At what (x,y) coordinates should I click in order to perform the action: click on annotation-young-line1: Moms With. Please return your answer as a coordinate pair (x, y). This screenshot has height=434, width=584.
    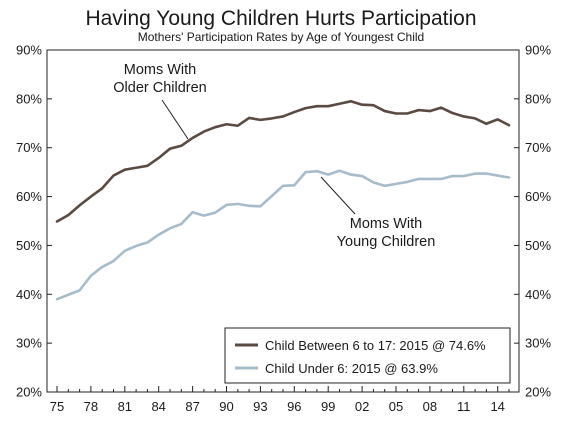
    Looking at the image, I should click on (386, 224).